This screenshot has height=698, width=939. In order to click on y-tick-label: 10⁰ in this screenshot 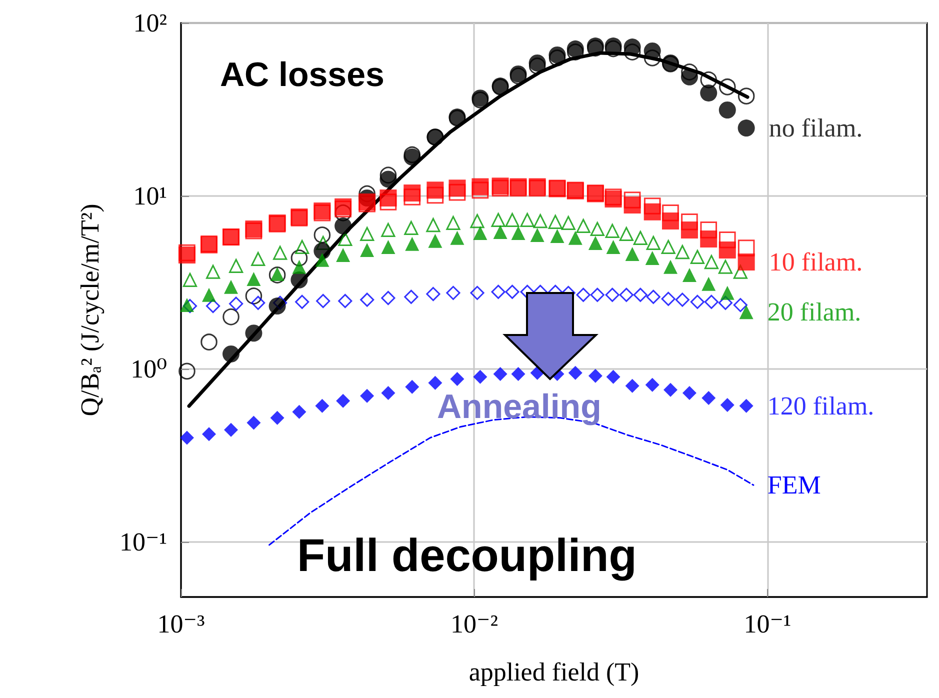, I will do `click(148, 369)`.